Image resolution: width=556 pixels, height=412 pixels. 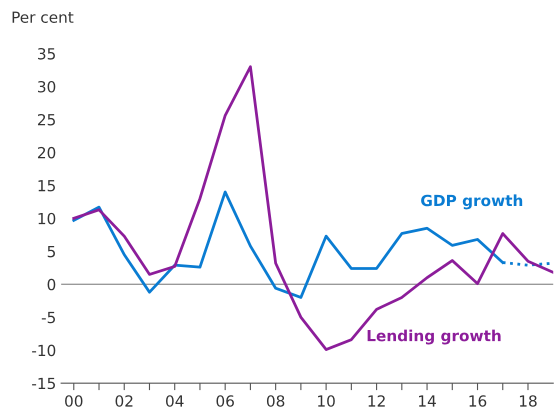 What do you see at coordinates (326, 401) in the screenshot?
I see `x-tick-label: 10` at bounding box center [326, 401].